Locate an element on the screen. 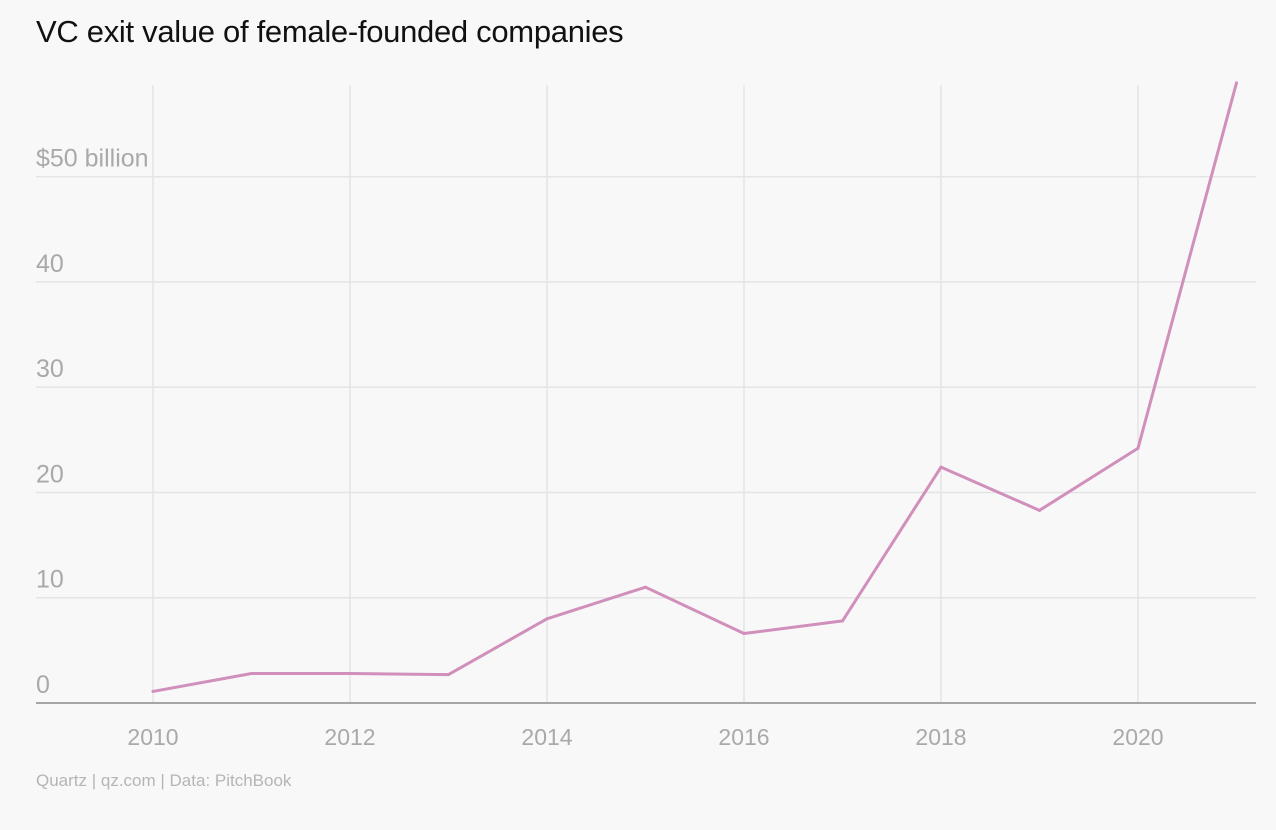  y-tick-label: 10 is located at coordinates (50, 580).